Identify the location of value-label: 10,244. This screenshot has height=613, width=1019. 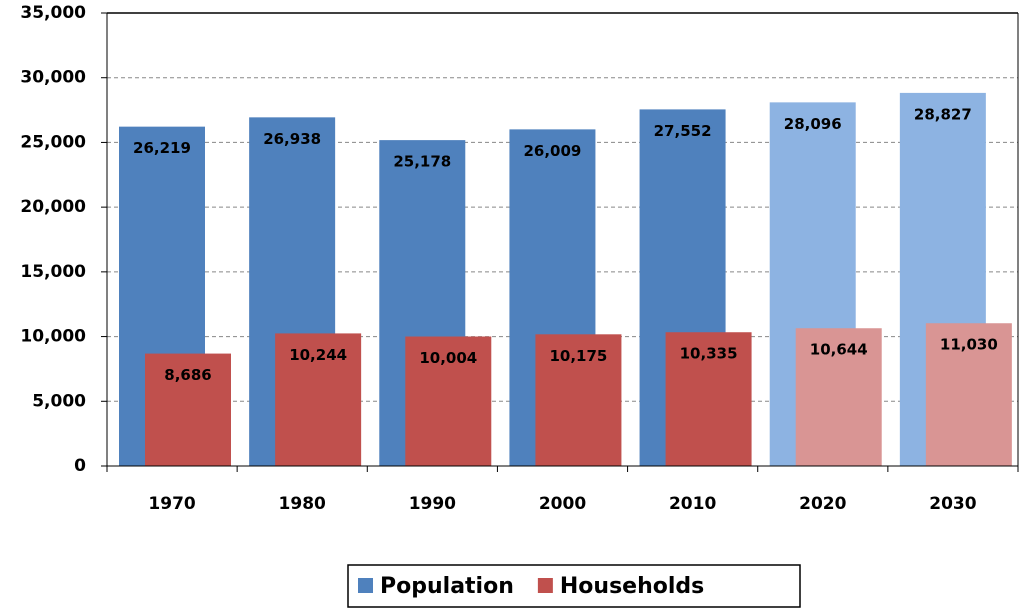
(318, 355).